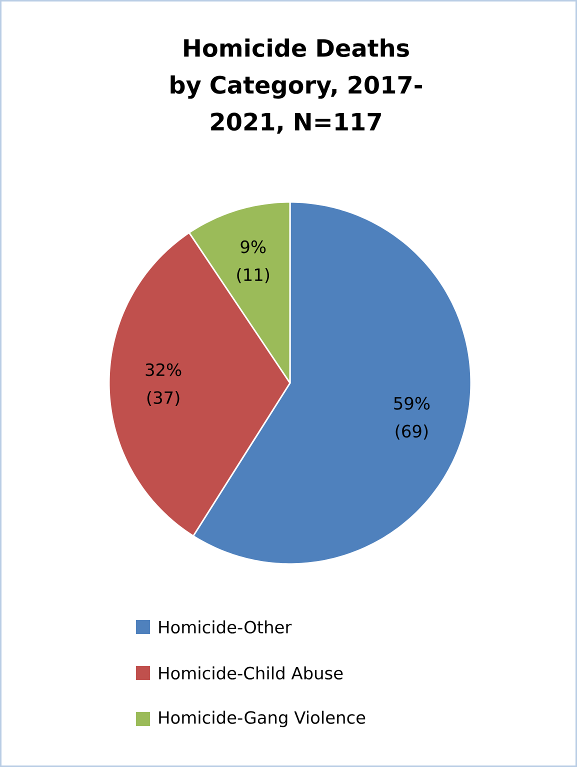 This screenshot has width=577, height=767. I want to click on data-label: 59% (69), so click(412, 418).